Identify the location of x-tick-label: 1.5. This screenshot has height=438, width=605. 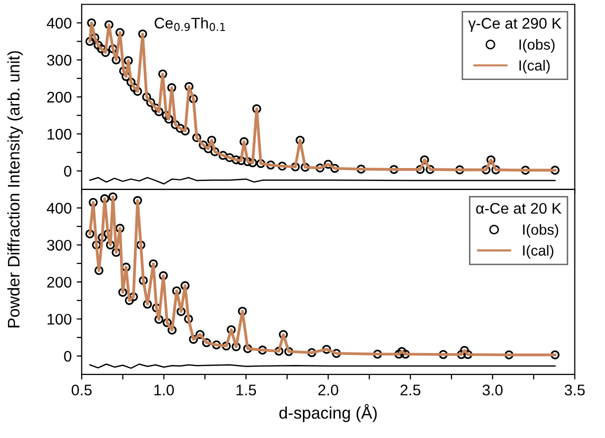
(246, 390).